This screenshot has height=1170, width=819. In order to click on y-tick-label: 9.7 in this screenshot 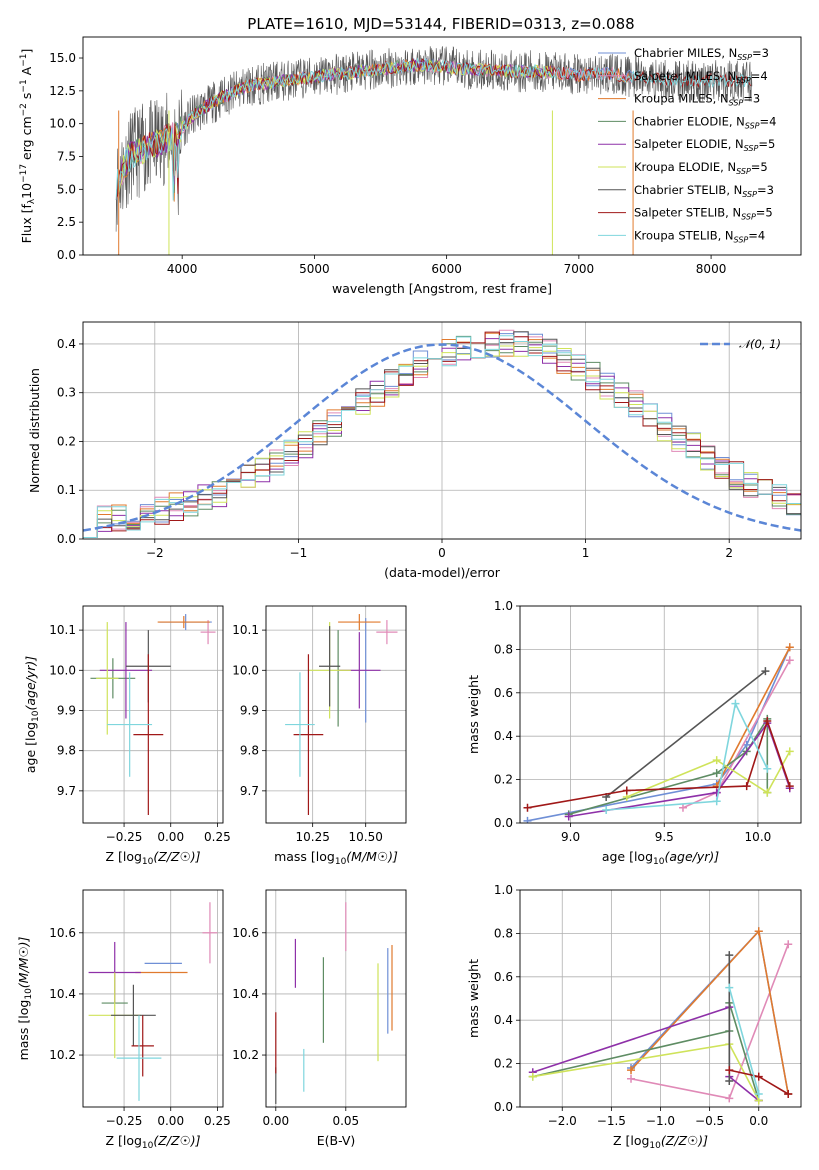, I will do `click(249, 791)`.